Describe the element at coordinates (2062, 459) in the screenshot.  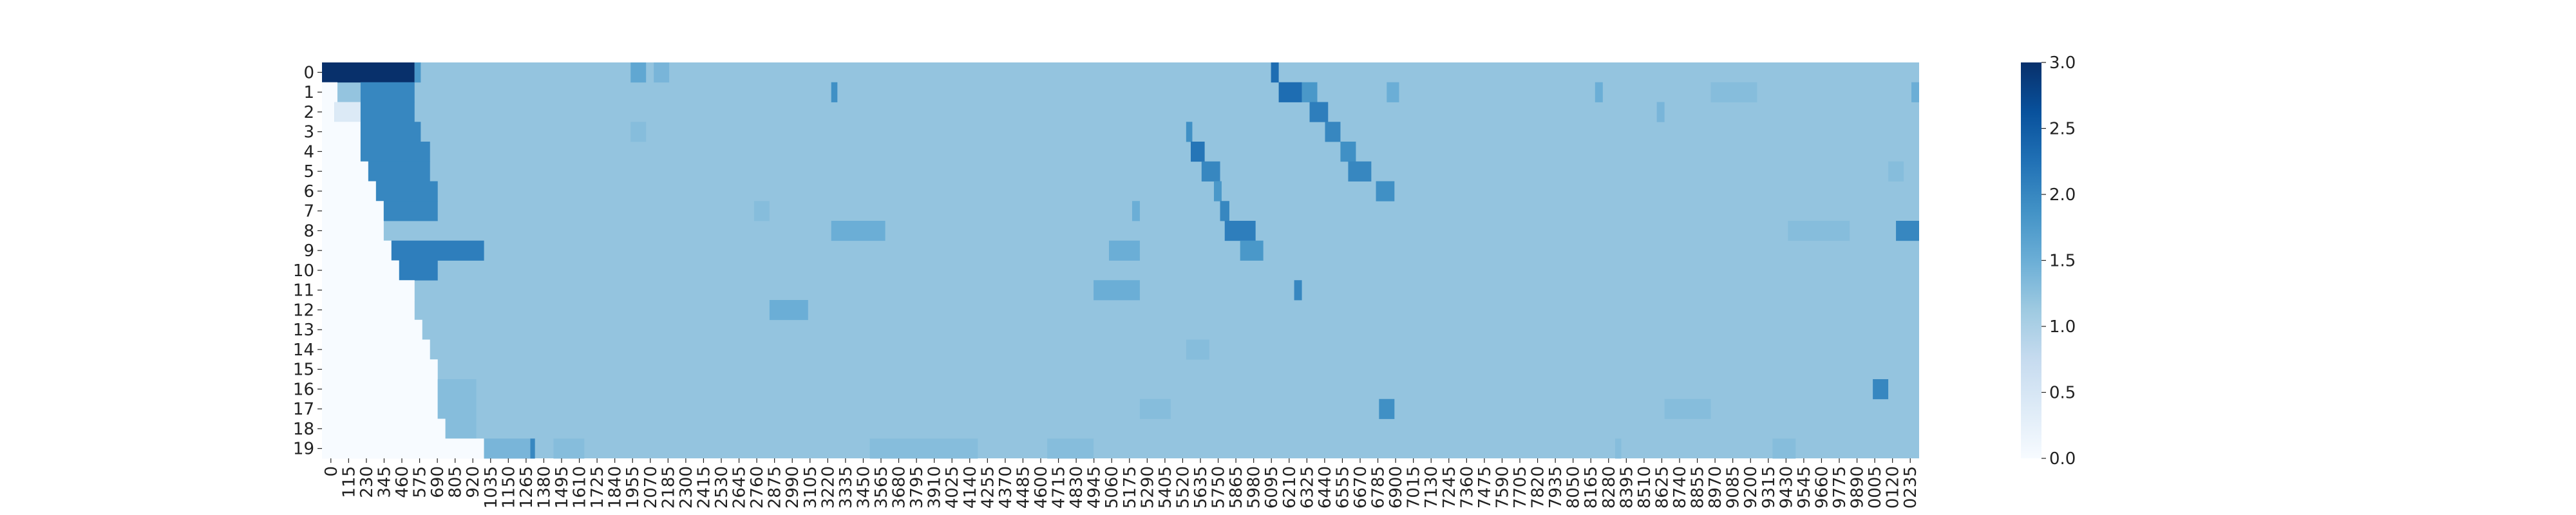
I see `colorbar-tick-label: 0.0` at that location.